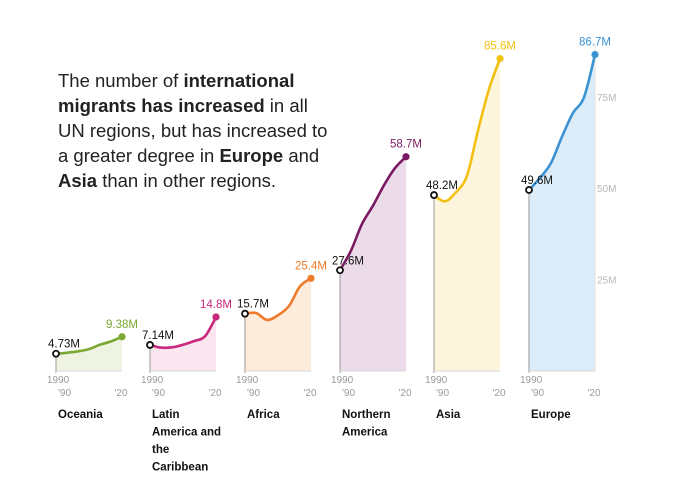  What do you see at coordinates (406, 145) in the screenshot?
I see `end-value-label-northern-america: 58.7M` at bounding box center [406, 145].